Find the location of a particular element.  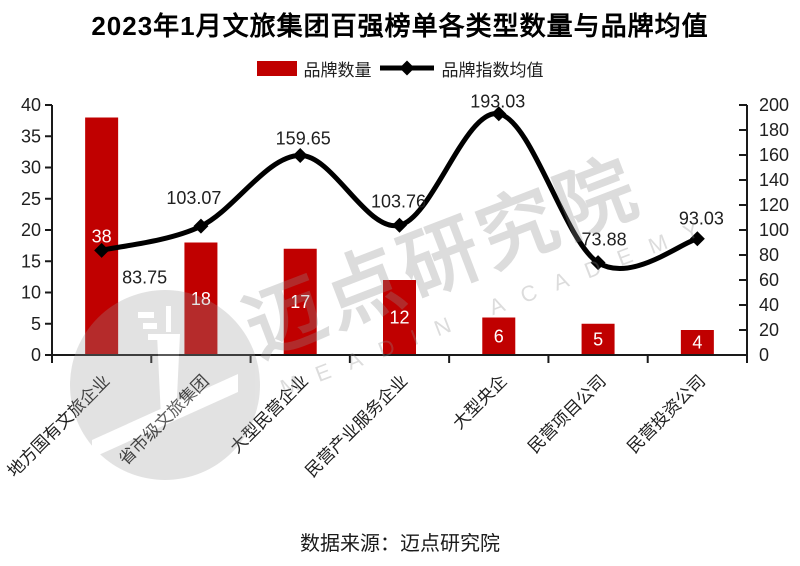

left-axis-tick-label: 20 is located at coordinates (31, 230).